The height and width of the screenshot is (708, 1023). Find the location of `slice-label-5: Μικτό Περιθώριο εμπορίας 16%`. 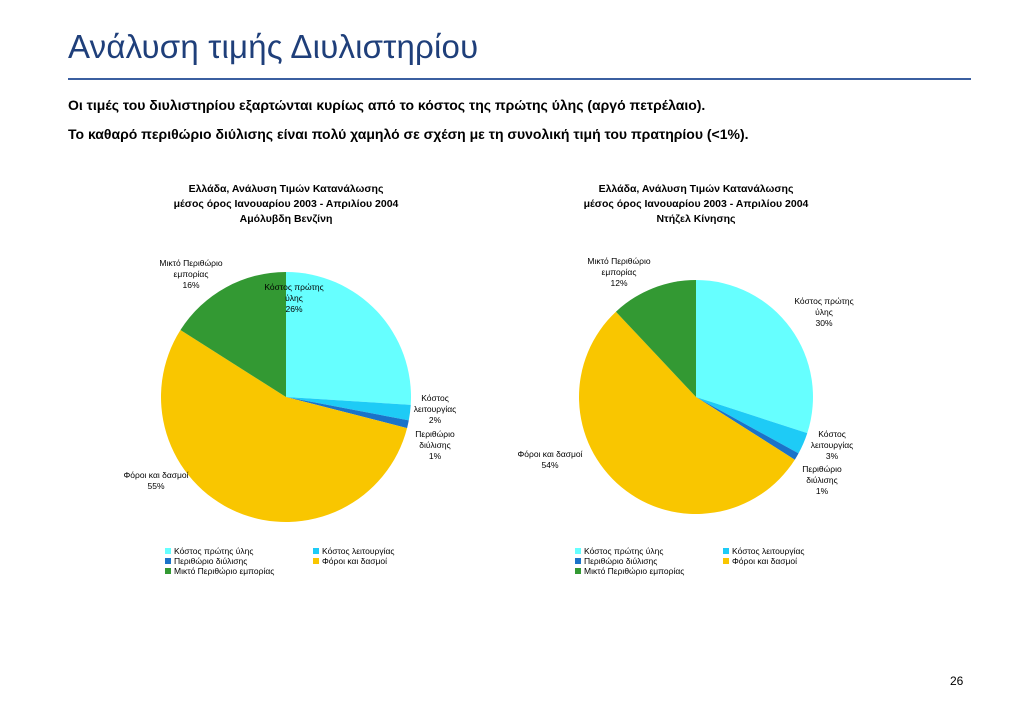

slice-label-5: Μικτό Περιθώριο εμπορίας 16% is located at coordinates (190, 274).